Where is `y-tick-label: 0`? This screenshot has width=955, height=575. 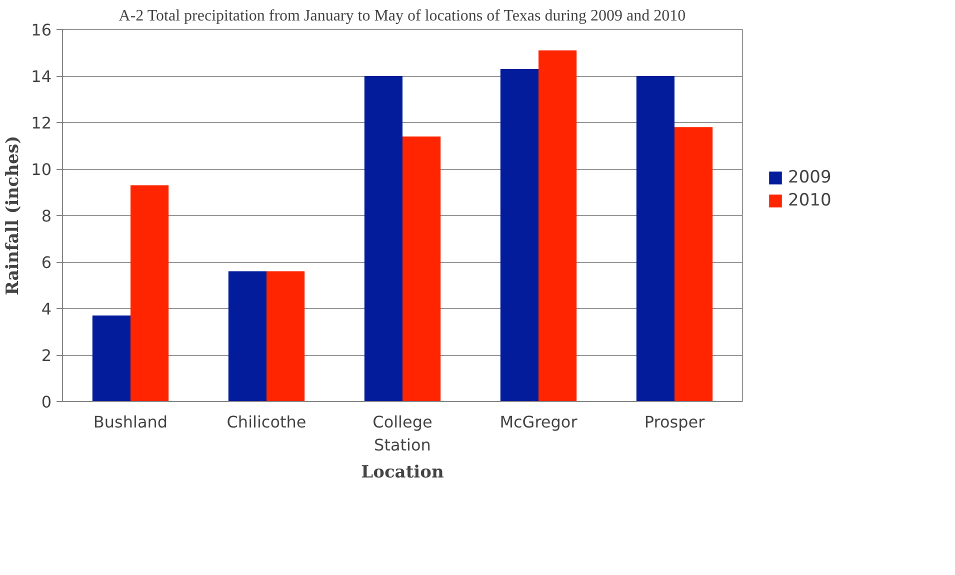
y-tick-label: 0 is located at coordinates (46, 402).